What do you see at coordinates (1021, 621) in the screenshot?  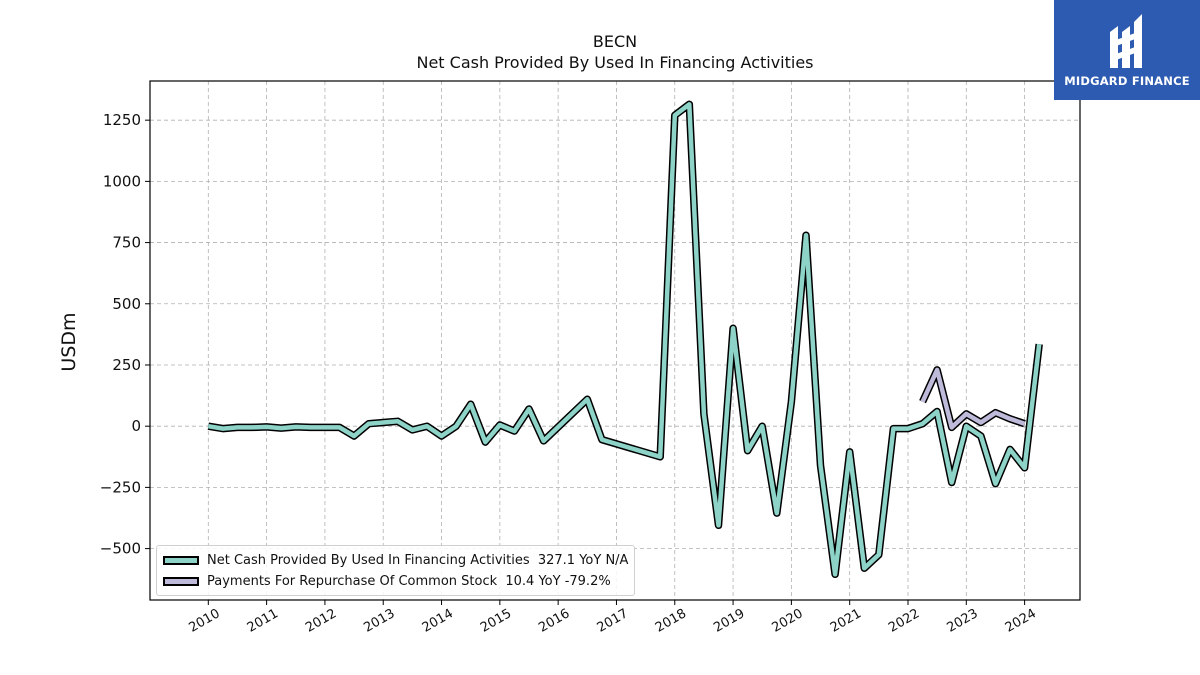 I see `x-tick-label: 2024` at bounding box center [1021, 621].